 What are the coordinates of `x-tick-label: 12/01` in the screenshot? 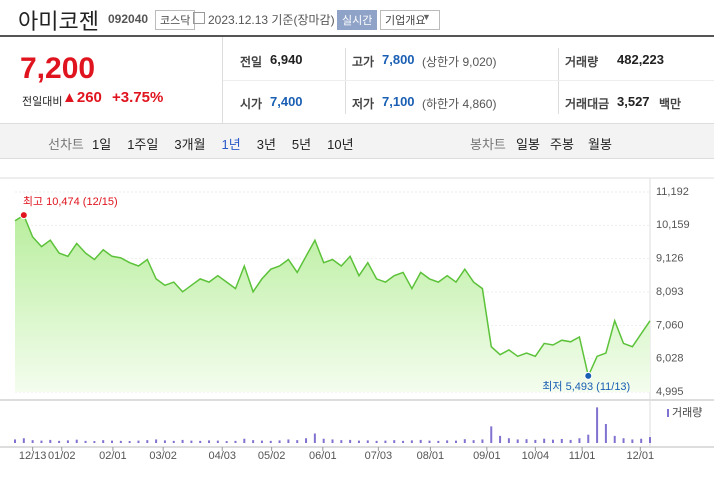 It's located at (641, 456).